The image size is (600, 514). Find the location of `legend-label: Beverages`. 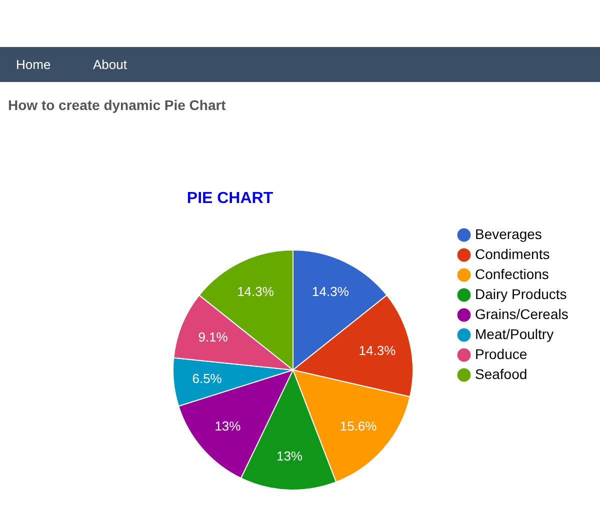

legend-label: Beverages is located at coordinates (508, 234).